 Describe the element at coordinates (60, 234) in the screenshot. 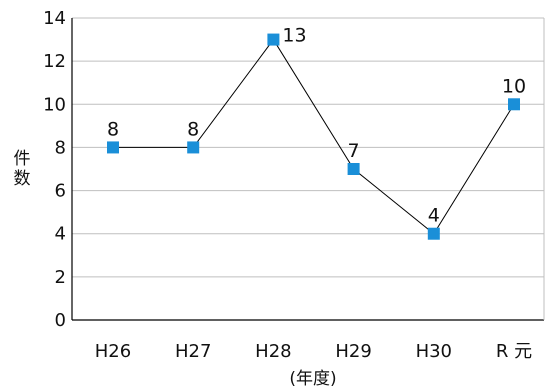

I see `y-tick-label: 4` at that location.